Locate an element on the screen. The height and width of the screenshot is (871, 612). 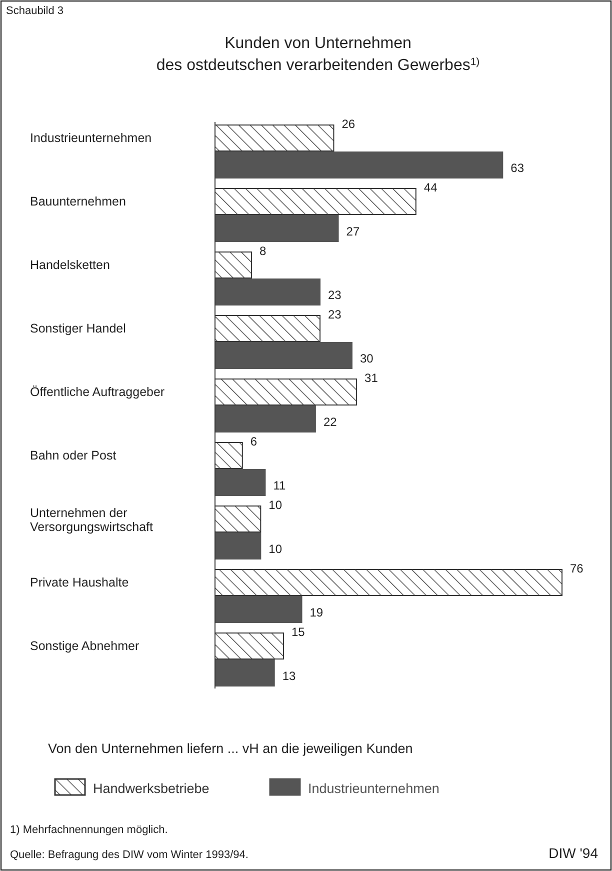
data-label: 19 is located at coordinates (317, 613).